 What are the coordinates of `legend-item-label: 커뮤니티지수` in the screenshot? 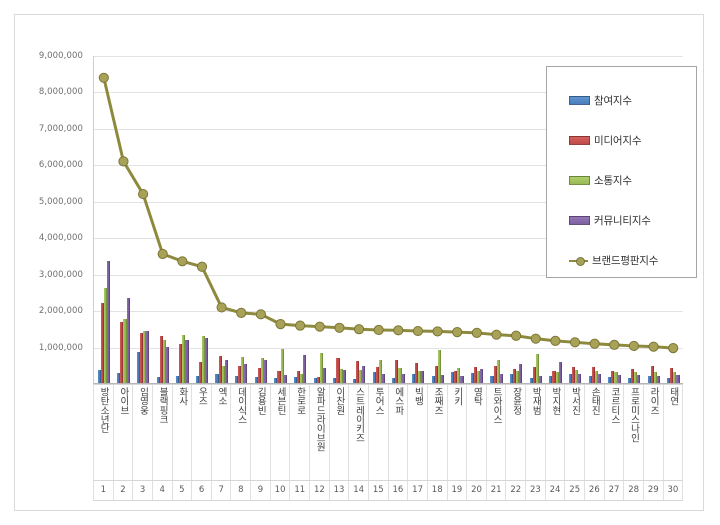 It's located at (622, 220).